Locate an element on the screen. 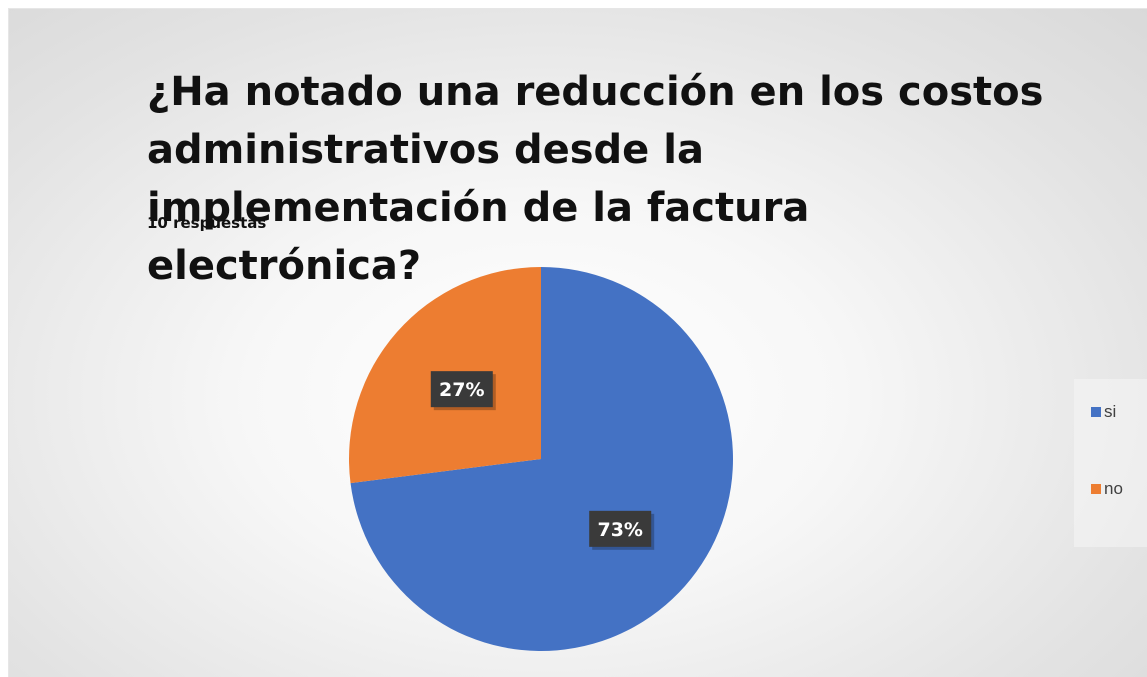 The image size is (1147, 677). data-label-no: 27% is located at coordinates (463, 391).